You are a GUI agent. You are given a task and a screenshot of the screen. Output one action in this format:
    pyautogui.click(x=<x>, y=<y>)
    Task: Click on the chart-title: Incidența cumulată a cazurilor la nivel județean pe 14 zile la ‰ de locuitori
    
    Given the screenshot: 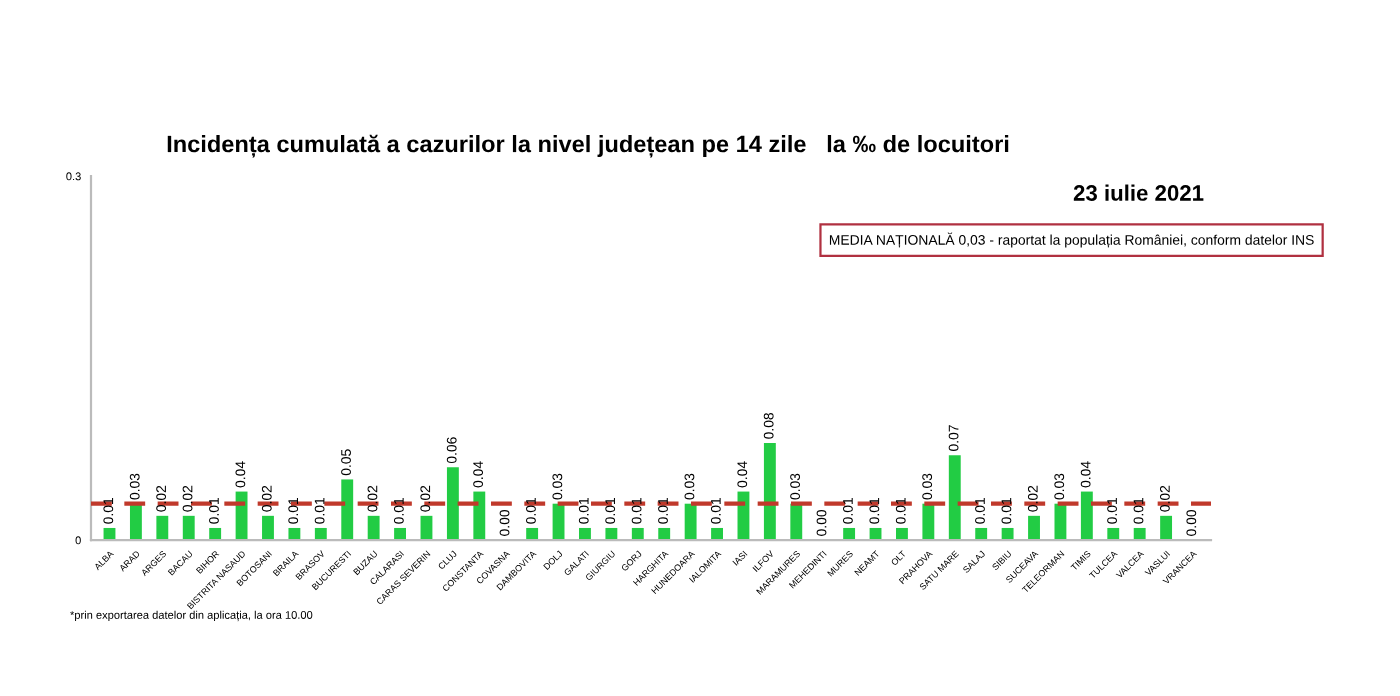 What is the action you would take?
    pyautogui.click(x=588, y=146)
    